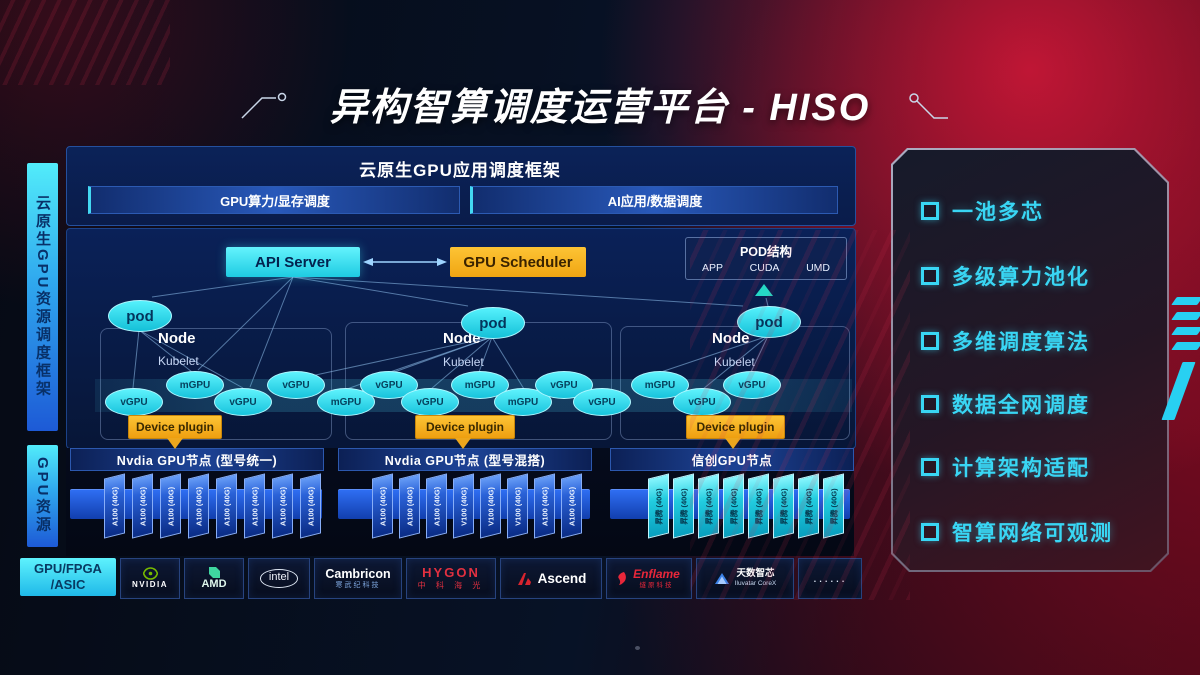  Describe the element at coordinates (731, 338) in the screenshot. I see `node-label: Node` at that location.